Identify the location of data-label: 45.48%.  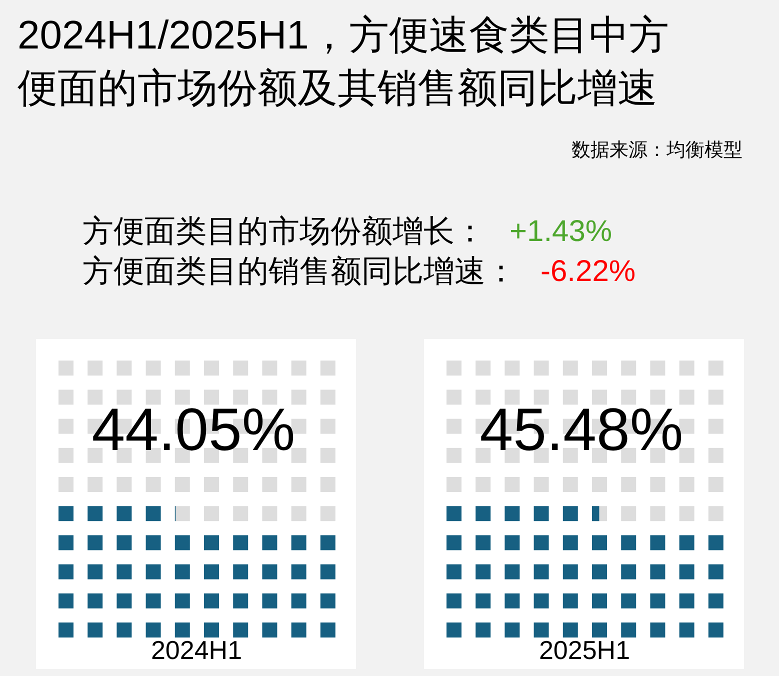
(582, 429).